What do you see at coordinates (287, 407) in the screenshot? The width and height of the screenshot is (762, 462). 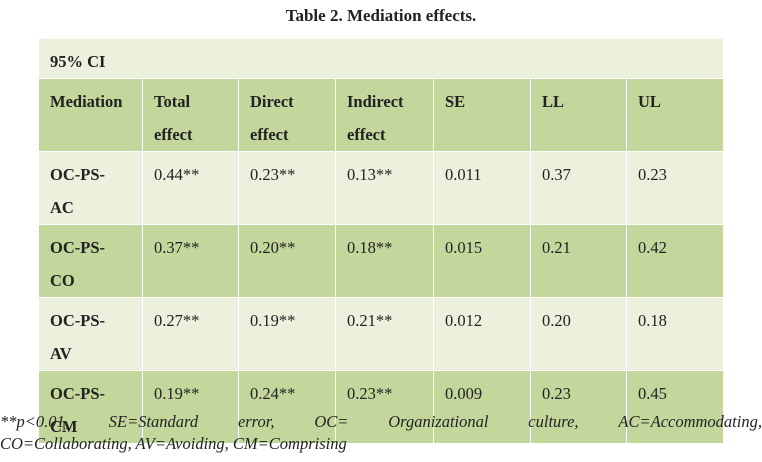 I see `cell-direct-effect: 0.24**` at bounding box center [287, 407].